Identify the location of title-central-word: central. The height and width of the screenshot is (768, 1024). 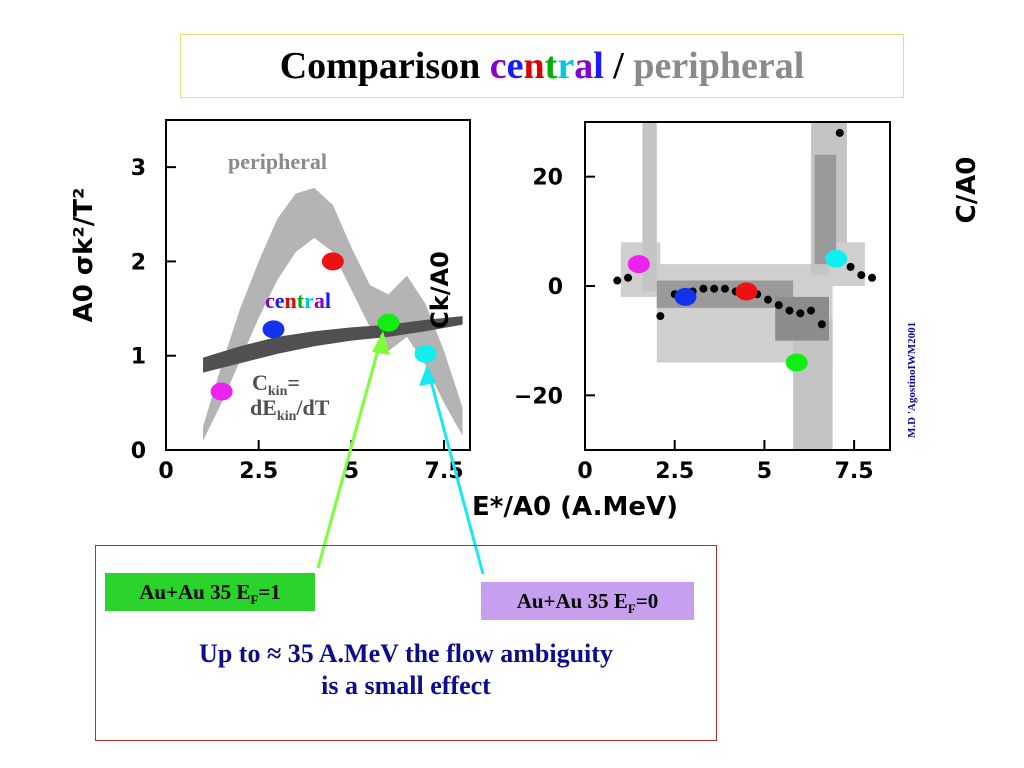
(547, 66).